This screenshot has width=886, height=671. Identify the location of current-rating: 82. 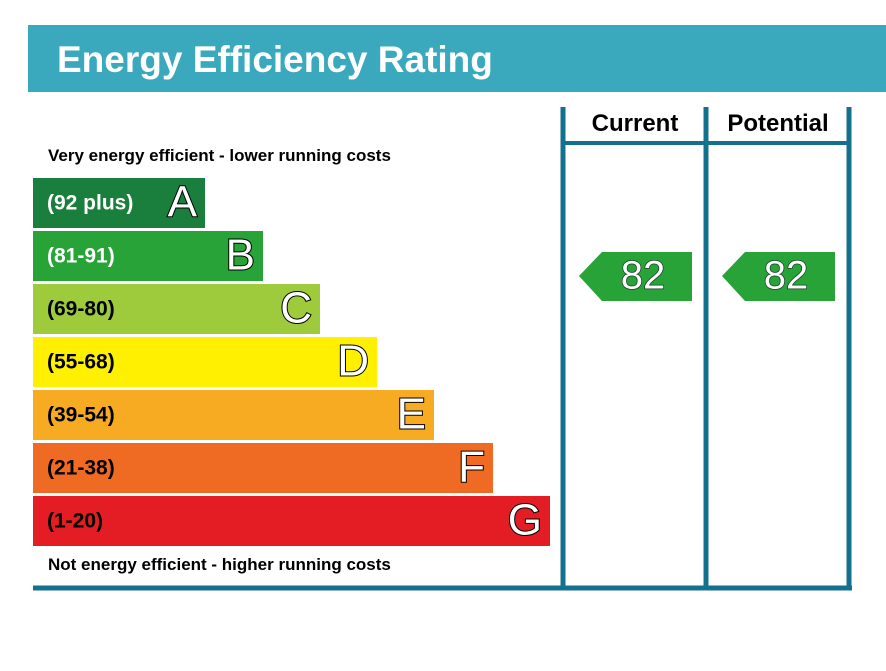
(643, 276).